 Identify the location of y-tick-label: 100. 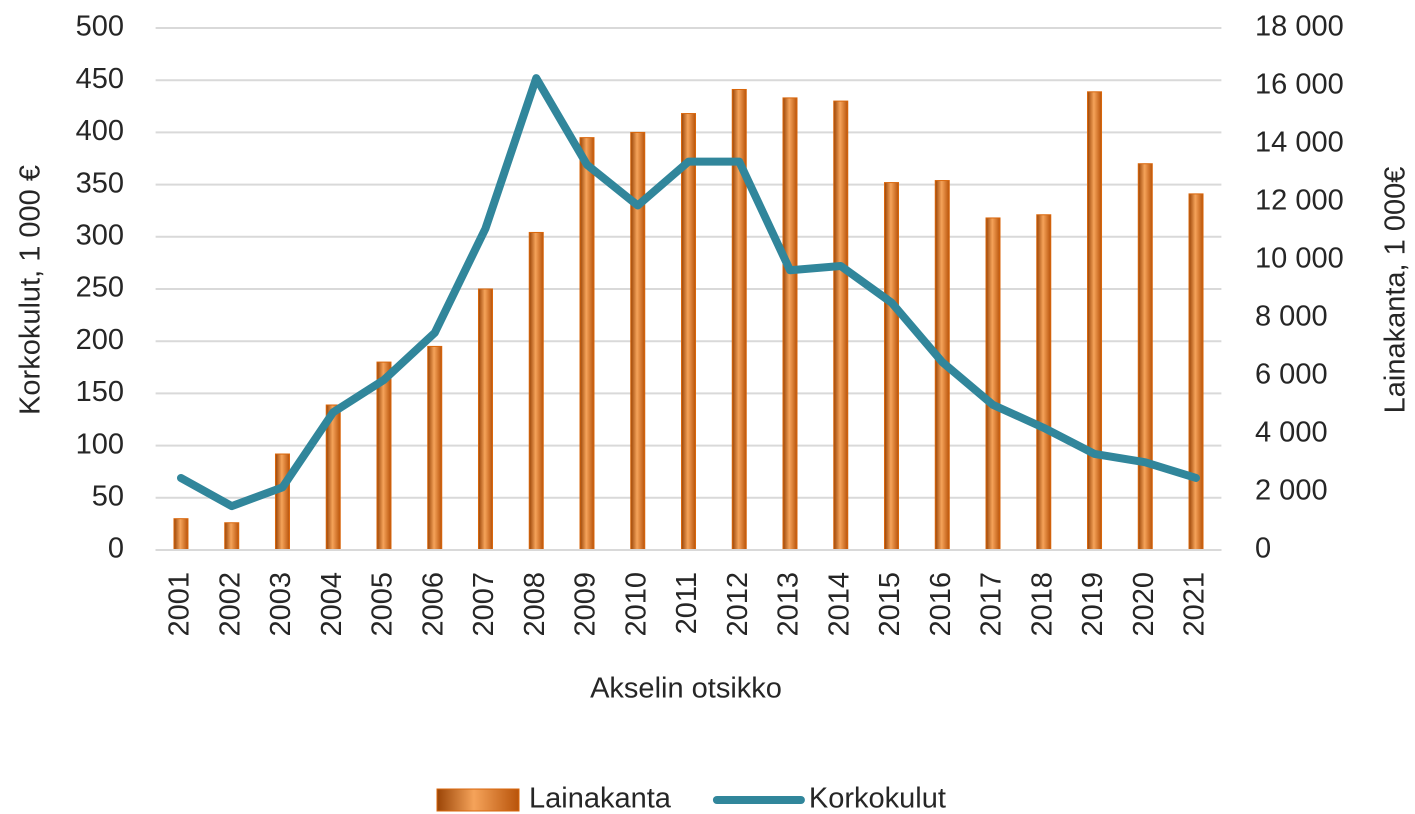
(100, 444).